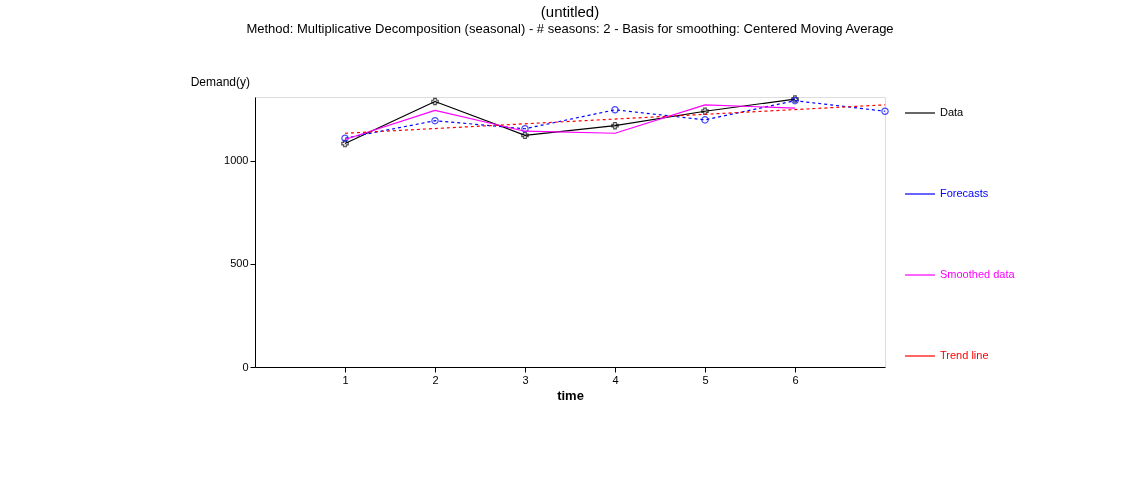 The image size is (1142, 493). I want to click on legend-label: Smoothed data, so click(978, 274).